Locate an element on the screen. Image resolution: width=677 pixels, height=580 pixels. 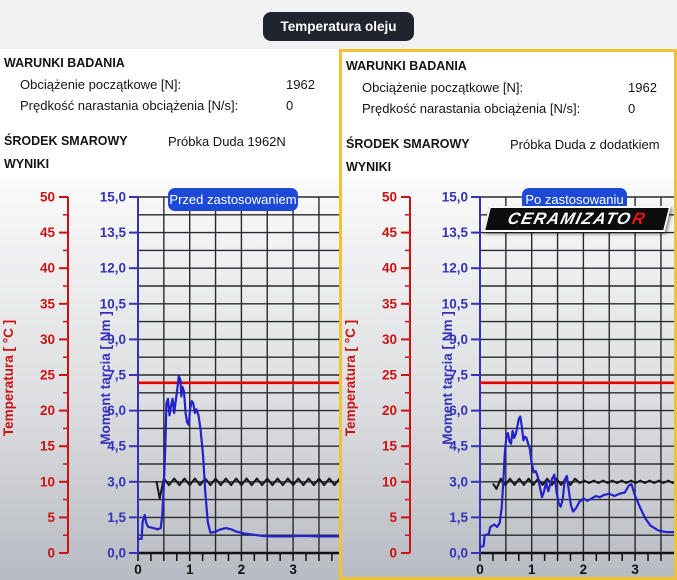
lubricant-sample-name: Próbka Duda z dodatkiem is located at coordinates (585, 144).